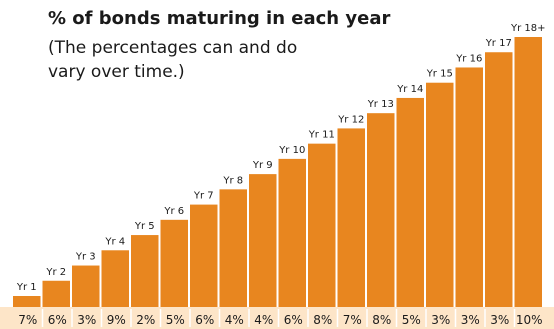 This screenshot has height=329, width=554. Describe the element at coordinates (409, 89) in the screenshot. I see `category-label-14: Yr 14` at that location.